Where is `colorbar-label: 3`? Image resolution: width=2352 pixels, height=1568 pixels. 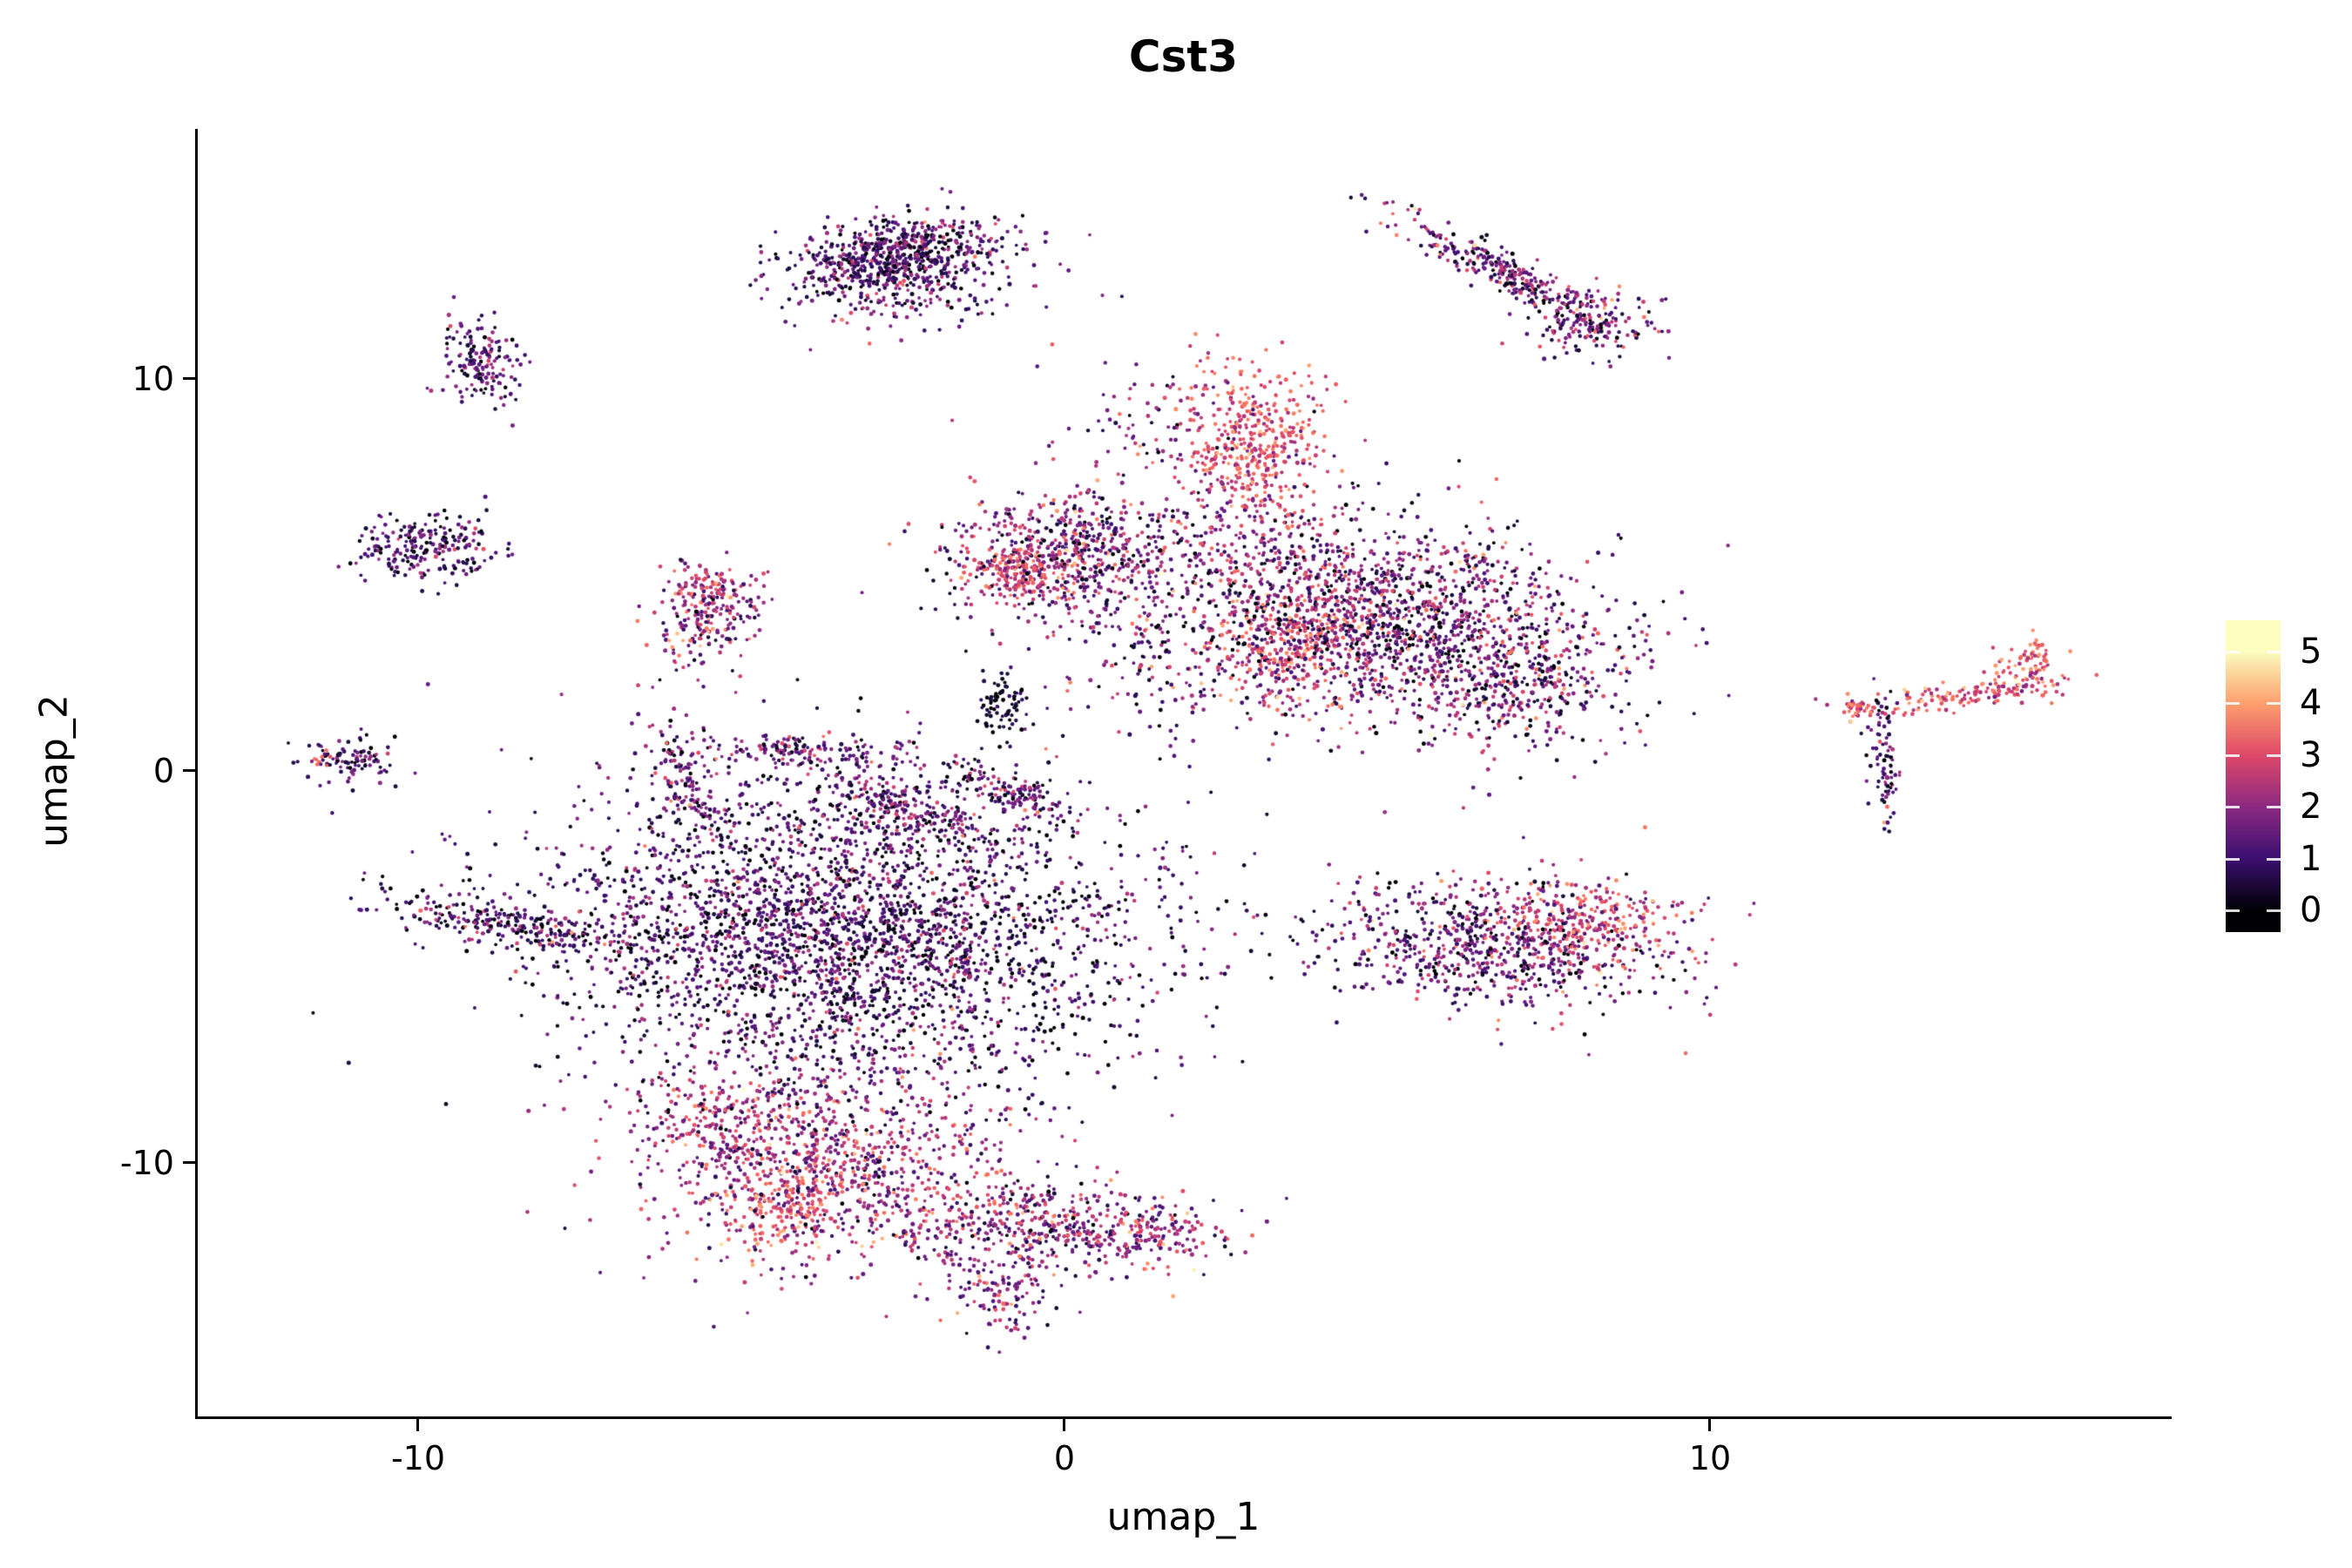
colorbar-label: 3 is located at coordinates (2311, 755).